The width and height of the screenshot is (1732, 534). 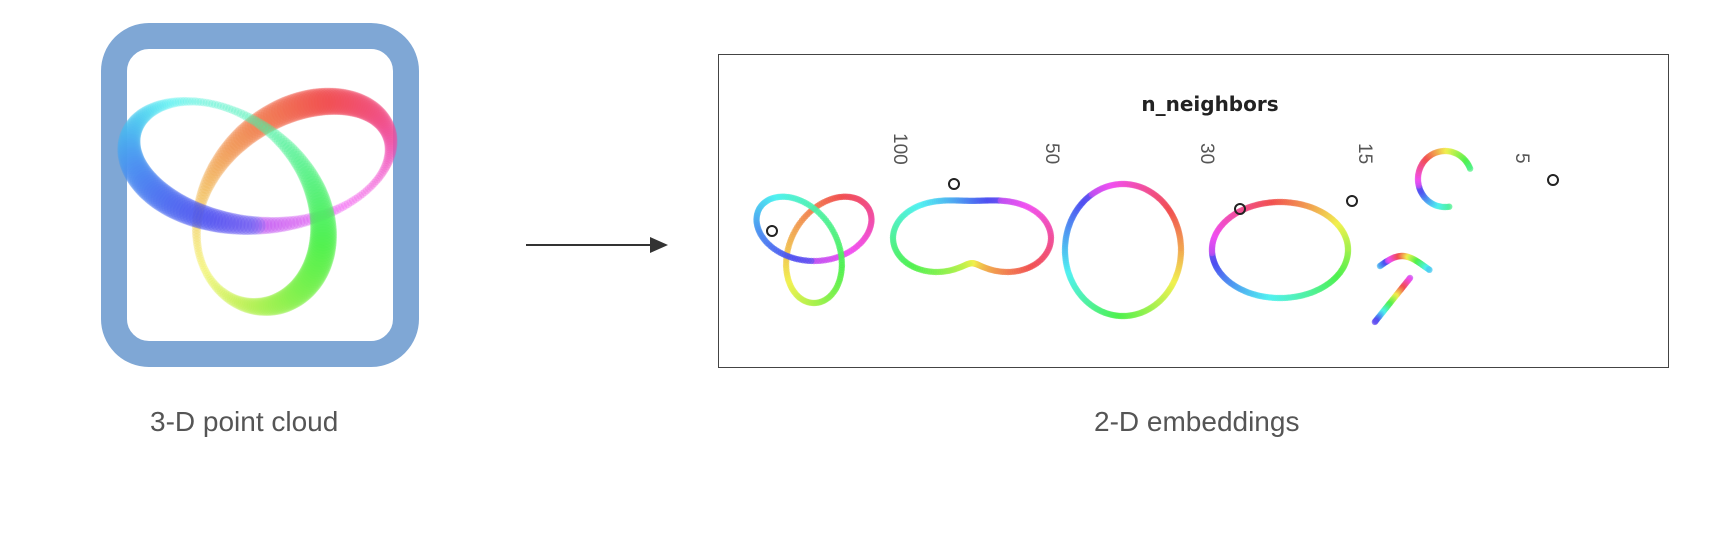 What do you see at coordinates (1404, 262) in the screenshot?
I see `embedding-5b` at bounding box center [1404, 262].